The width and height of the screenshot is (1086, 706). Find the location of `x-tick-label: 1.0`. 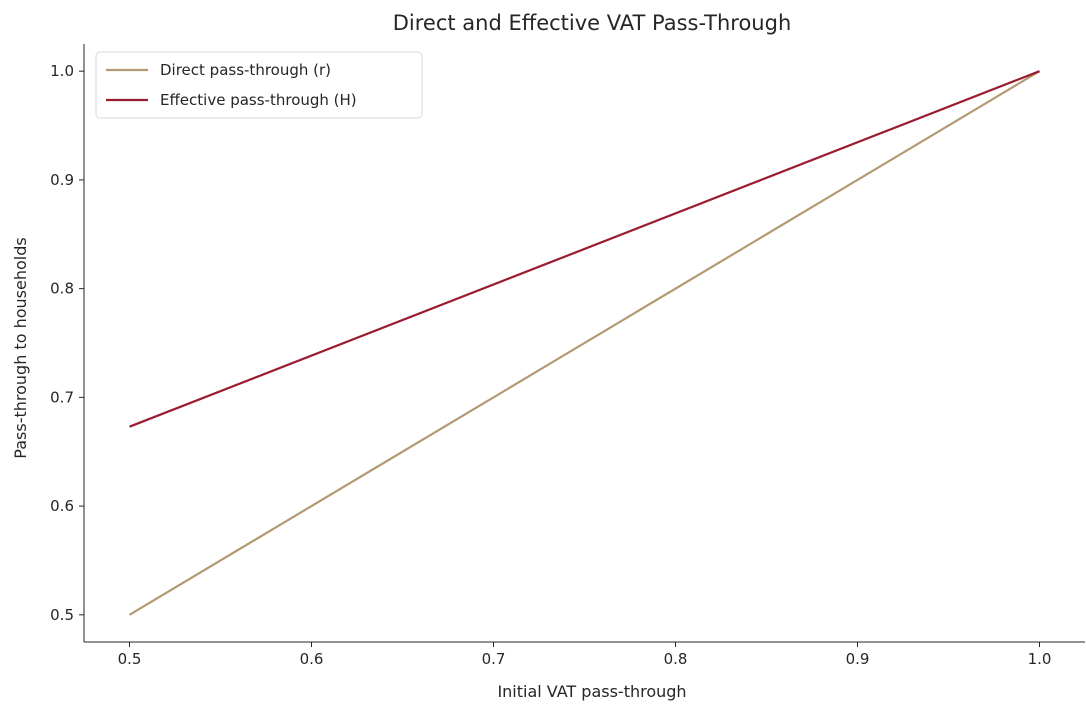

x-tick-label: 1.0 is located at coordinates (1040, 659).